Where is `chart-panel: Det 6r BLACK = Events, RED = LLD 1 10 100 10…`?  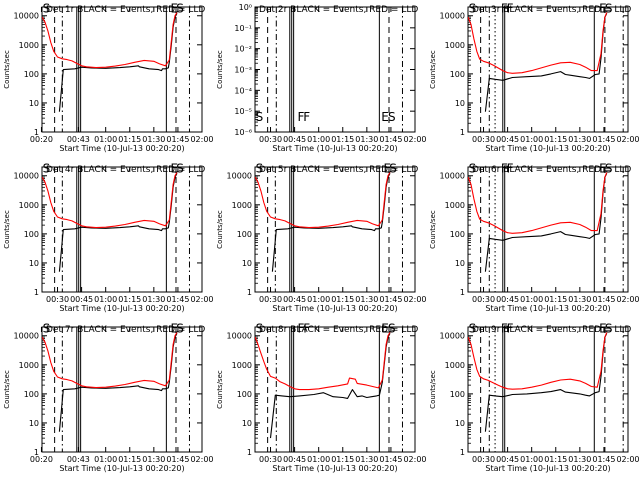 chart-panel: Det 6r BLACK = Events, RED = LLD 1 10 100 10… is located at coordinates (534, 237).